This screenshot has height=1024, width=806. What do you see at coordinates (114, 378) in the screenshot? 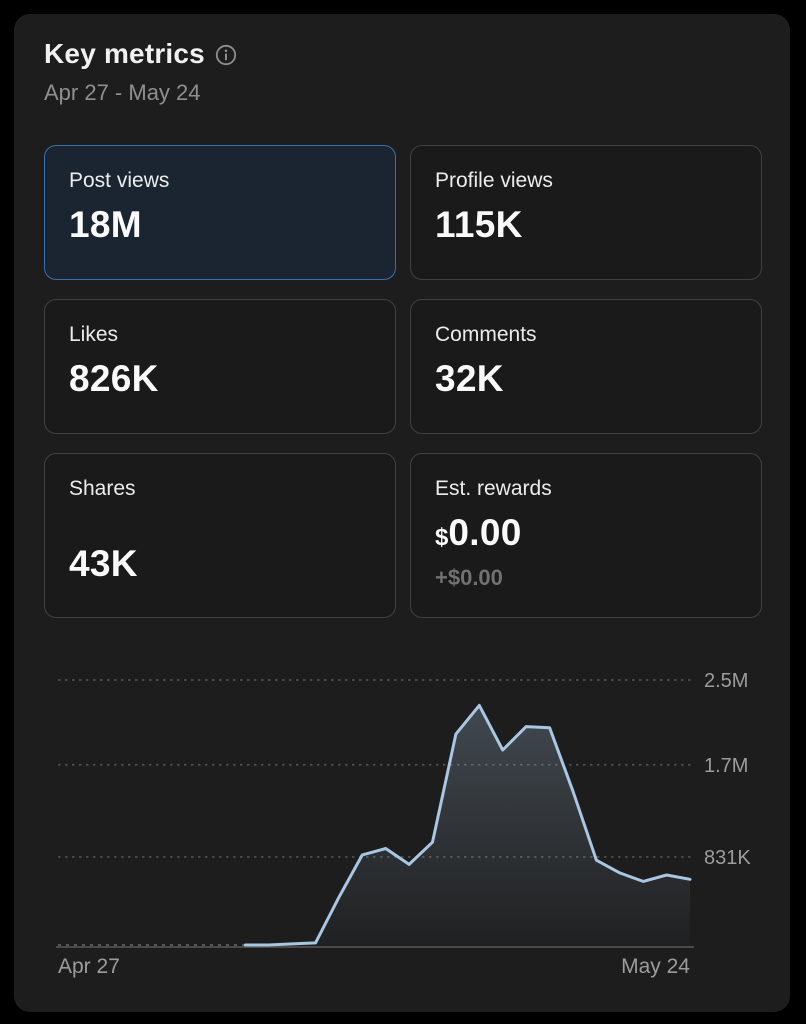
I see `card-value: 826K` at bounding box center [114, 378].